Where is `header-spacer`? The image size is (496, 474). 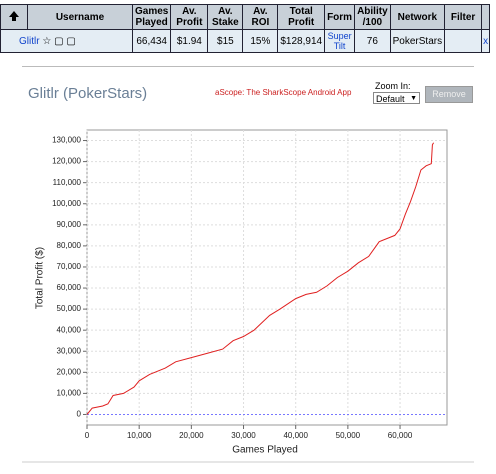 header-spacer is located at coordinates (486, 17).